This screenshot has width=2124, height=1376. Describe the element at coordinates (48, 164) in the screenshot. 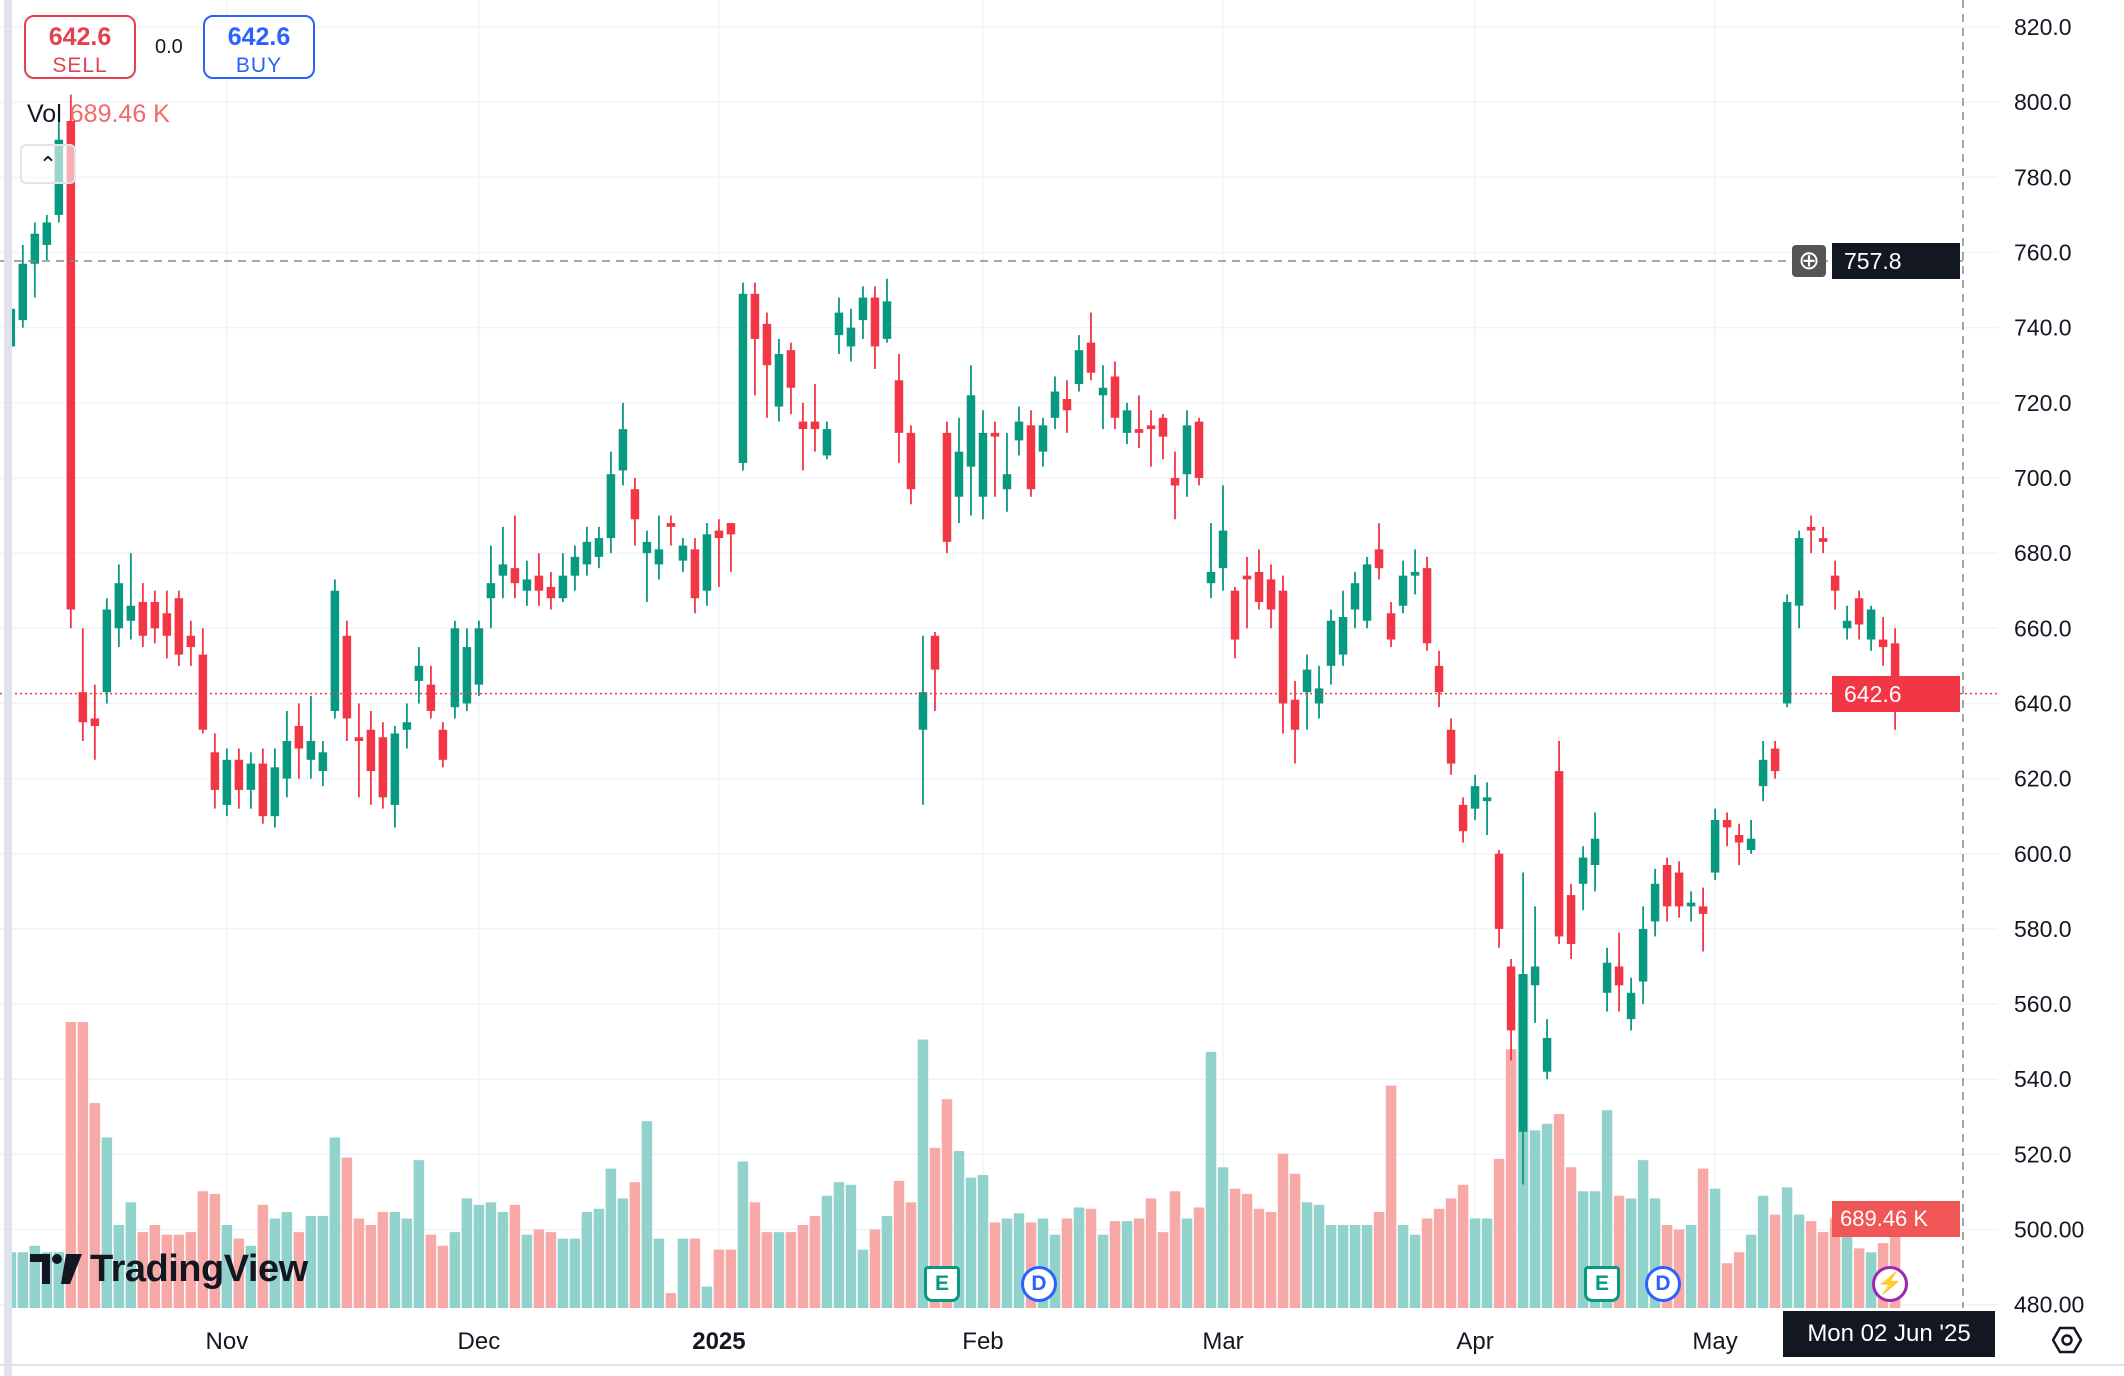

I see `collapse-legend-button: ⌃` at that location.